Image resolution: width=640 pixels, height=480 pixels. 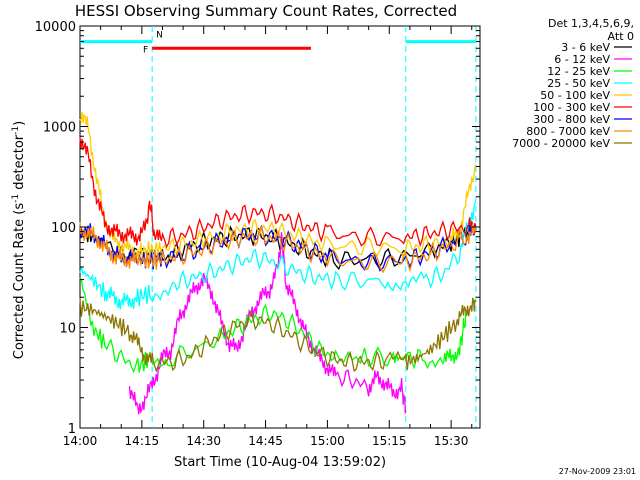 I want to click on x-tick-label-6: 15:30, so click(x=451, y=441).